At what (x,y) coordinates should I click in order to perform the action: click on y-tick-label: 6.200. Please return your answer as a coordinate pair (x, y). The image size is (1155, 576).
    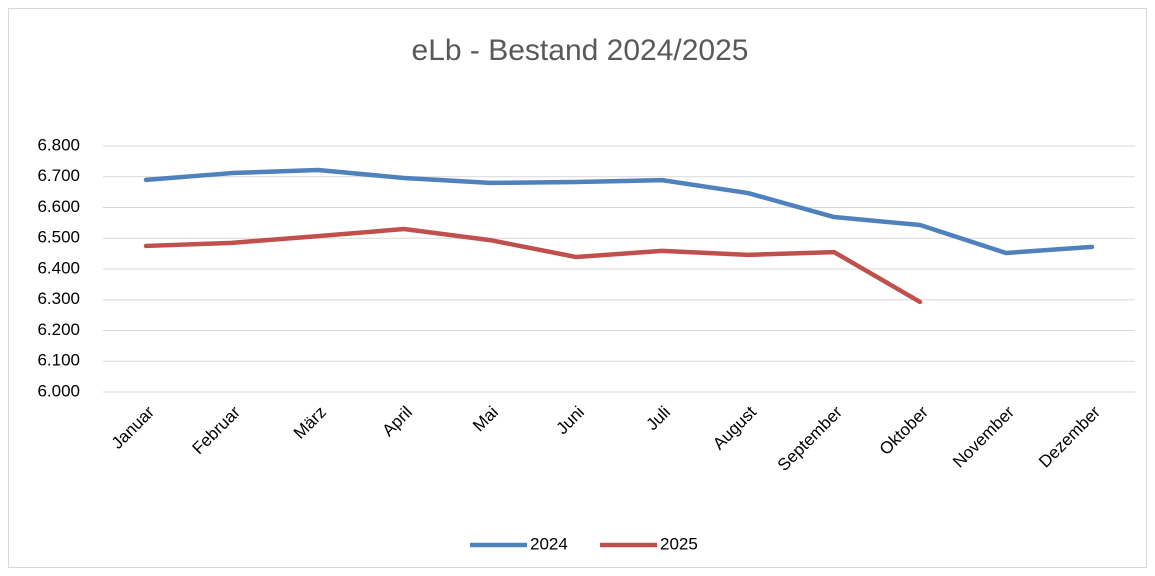
    Looking at the image, I should click on (58, 329).